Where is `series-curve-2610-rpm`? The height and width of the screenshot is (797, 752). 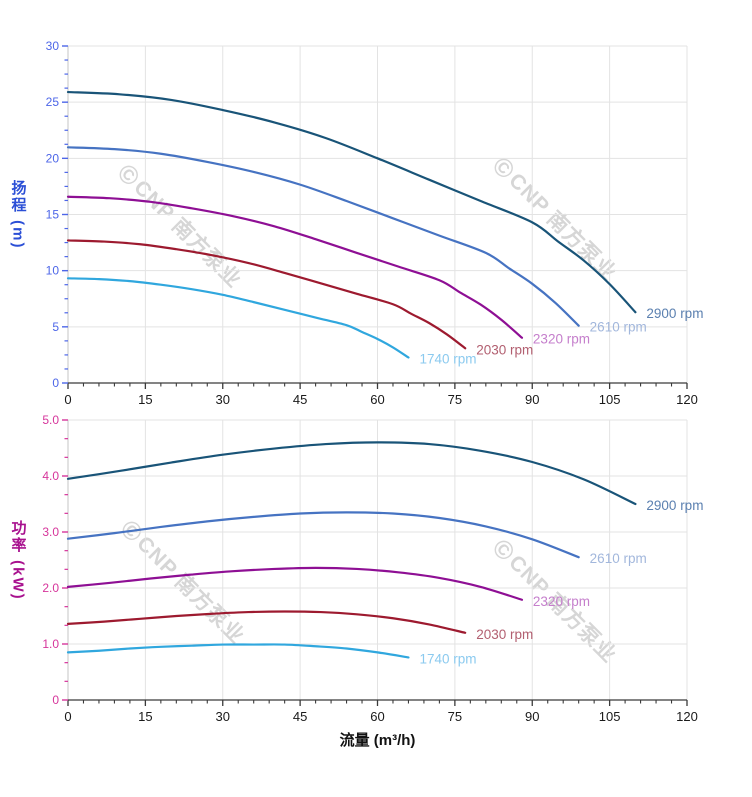 series-curve-2610-rpm is located at coordinates (323, 535).